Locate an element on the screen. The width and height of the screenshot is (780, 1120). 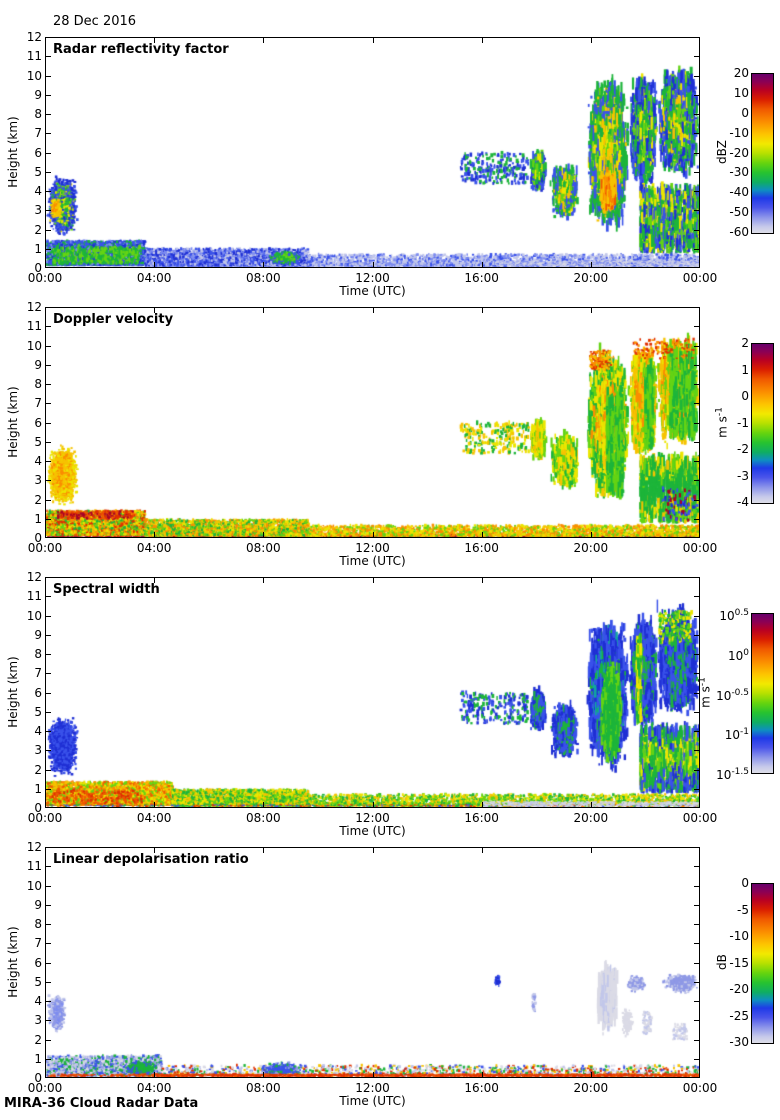
x-tick-label: 16:00 is located at coordinates (481, 1088).